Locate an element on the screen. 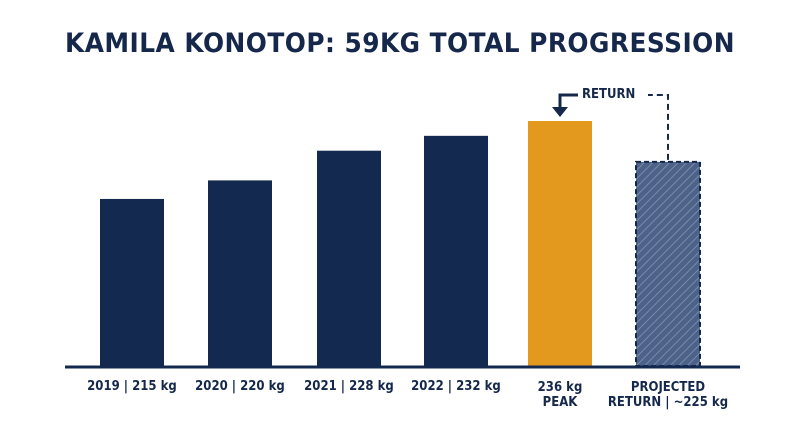  return-annotation-dashed-line is located at coordinates (658, 127).